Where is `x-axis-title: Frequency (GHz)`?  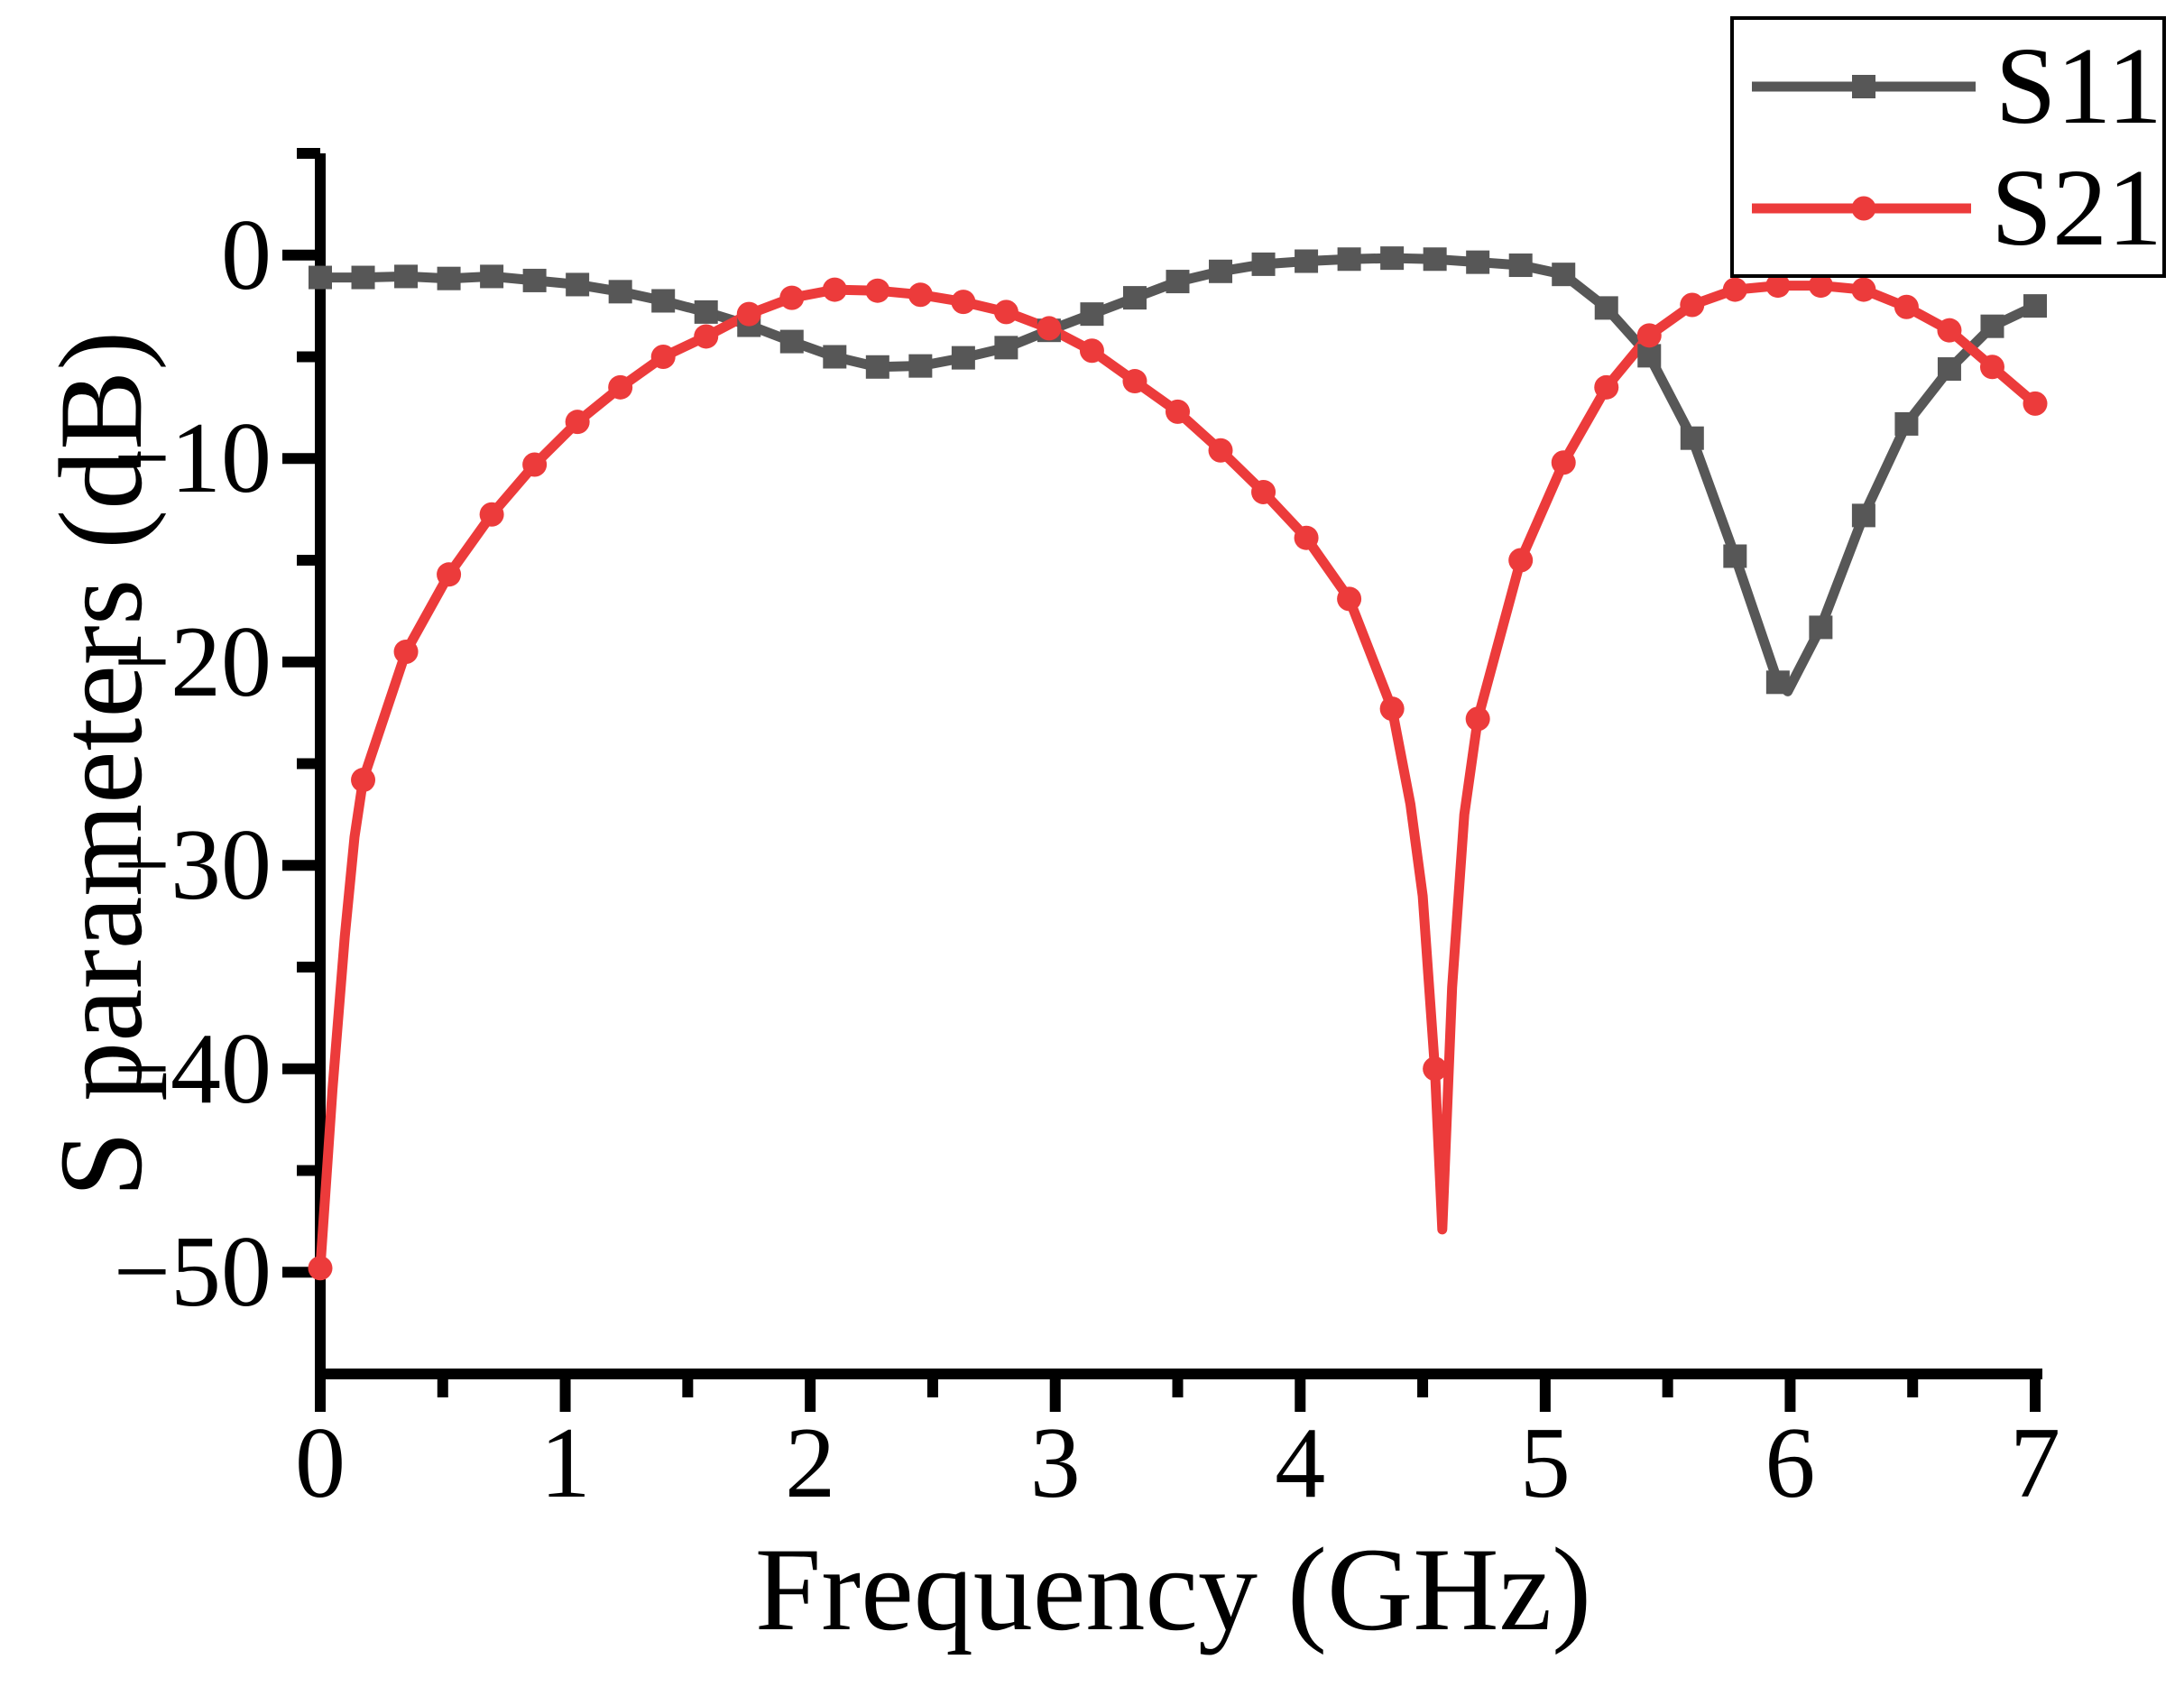
x-axis-title: Frequency (GHz) is located at coordinates (1173, 1589).